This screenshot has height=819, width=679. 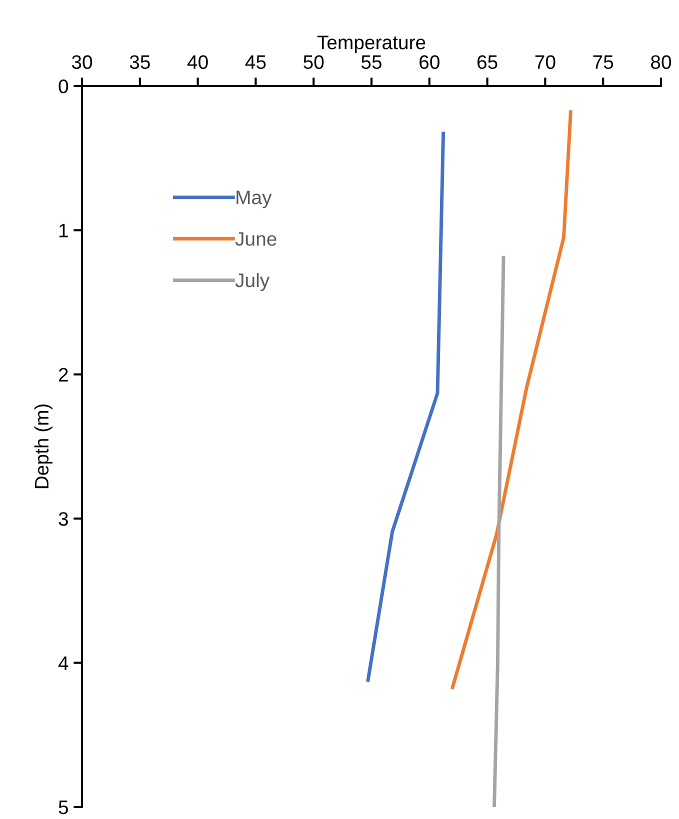 I want to click on x-tick-label: 45, so click(x=255, y=62).